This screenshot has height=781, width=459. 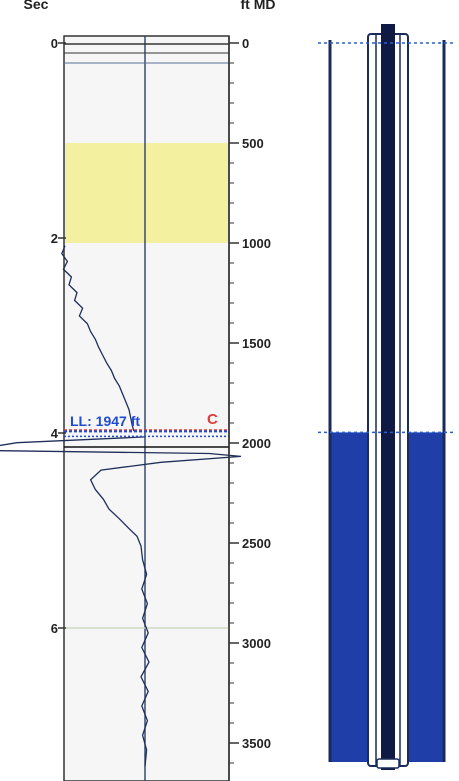 What do you see at coordinates (249, 408) in the screenshot?
I see `depth-axis: 0 500 1000 1500 2000 2500 3000 3500` at bounding box center [249, 408].